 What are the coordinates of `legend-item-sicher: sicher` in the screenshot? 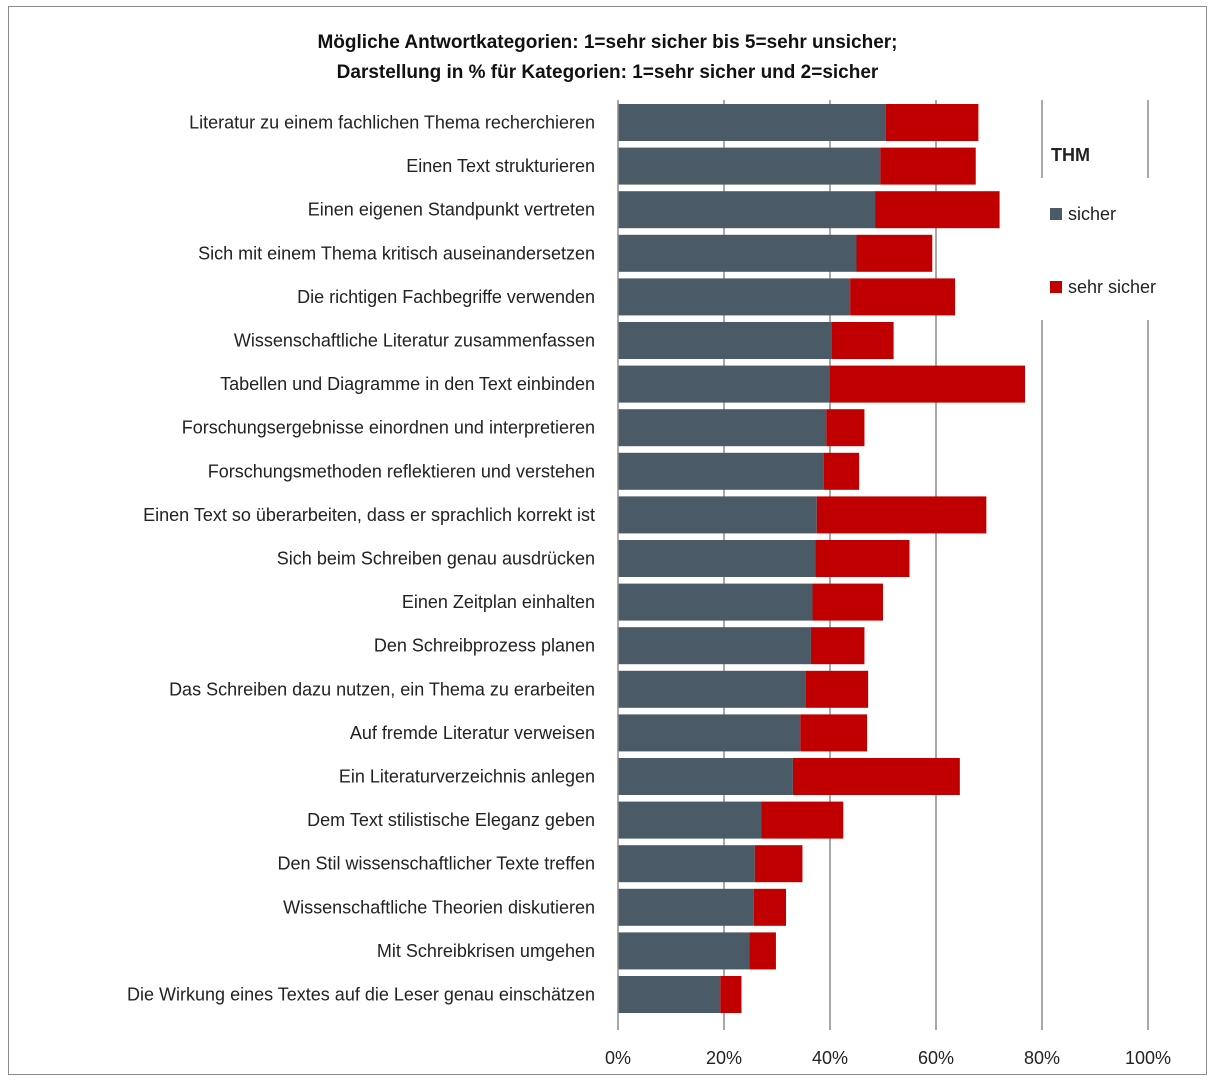 It's located at (1083, 214).